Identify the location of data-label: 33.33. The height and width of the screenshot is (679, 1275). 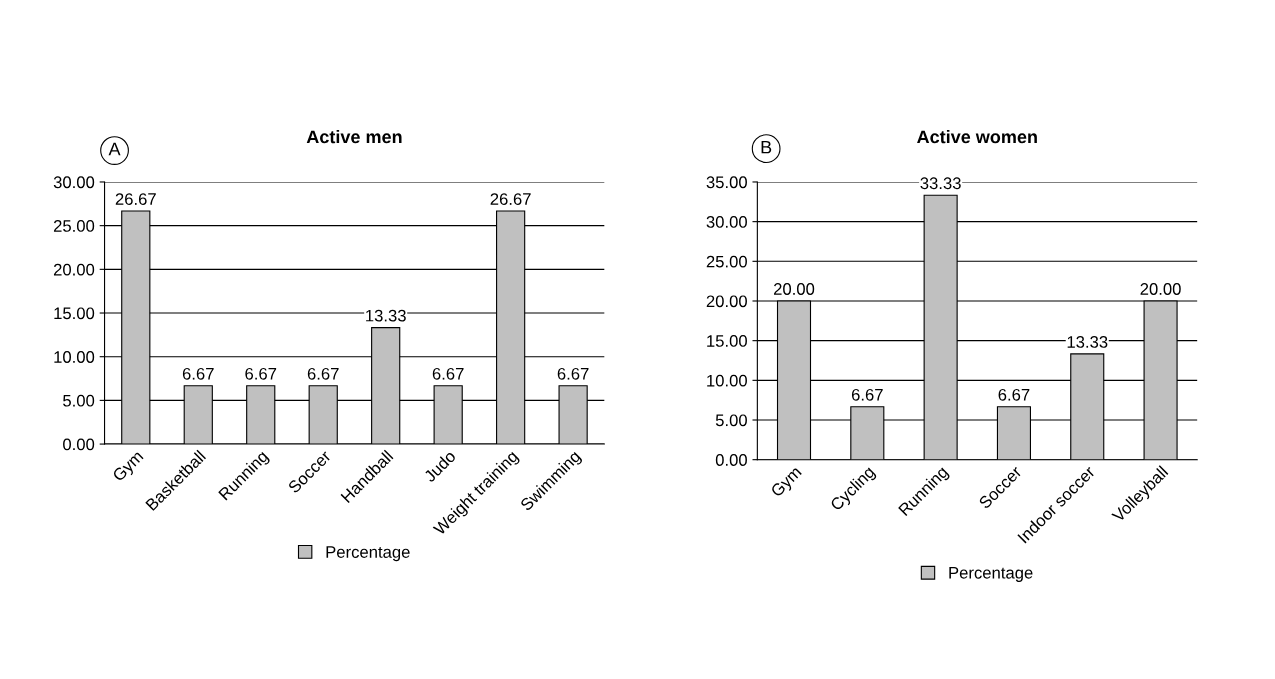
(940, 183).